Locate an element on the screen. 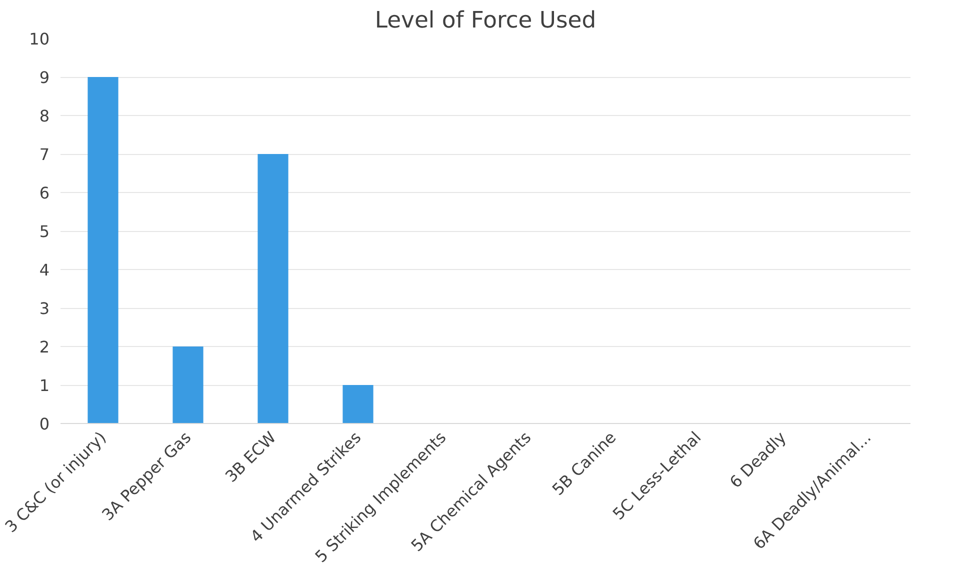  y-tick-label: 7 is located at coordinates (44, 154).